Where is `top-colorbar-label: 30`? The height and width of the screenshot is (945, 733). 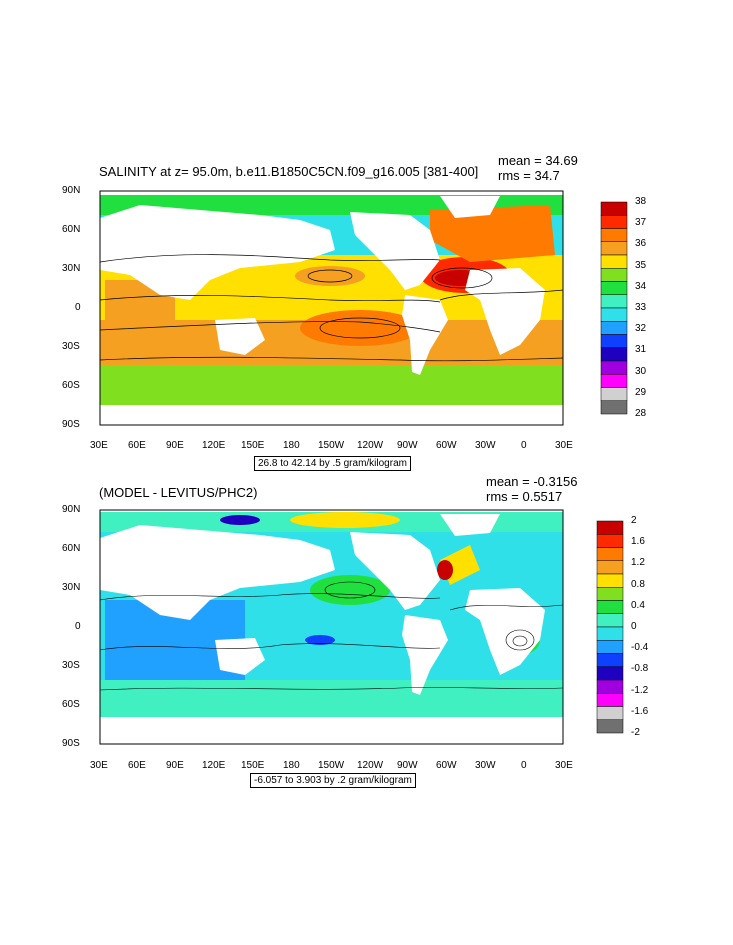
top-colorbar-label: 30 is located at coordinates (641, 371).